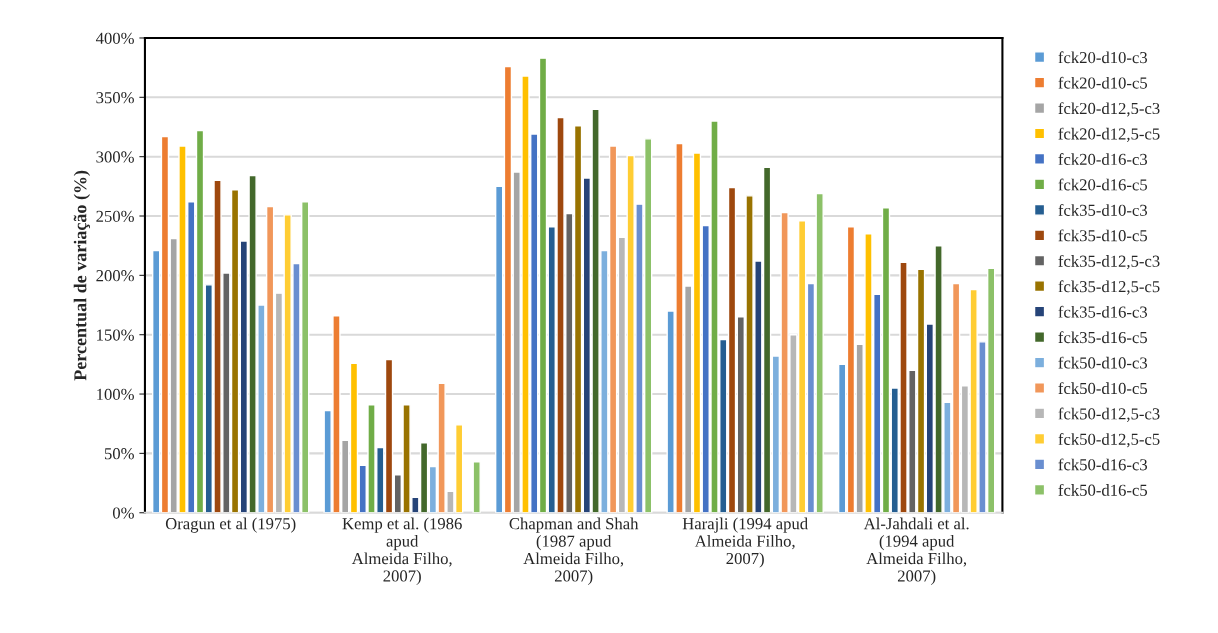 This screenshot has height=633, width=1218. Describe the element at coordinates (1109, 262) in the screenshot. I see `legend-label: fck35-d12,5-c3` at that location.